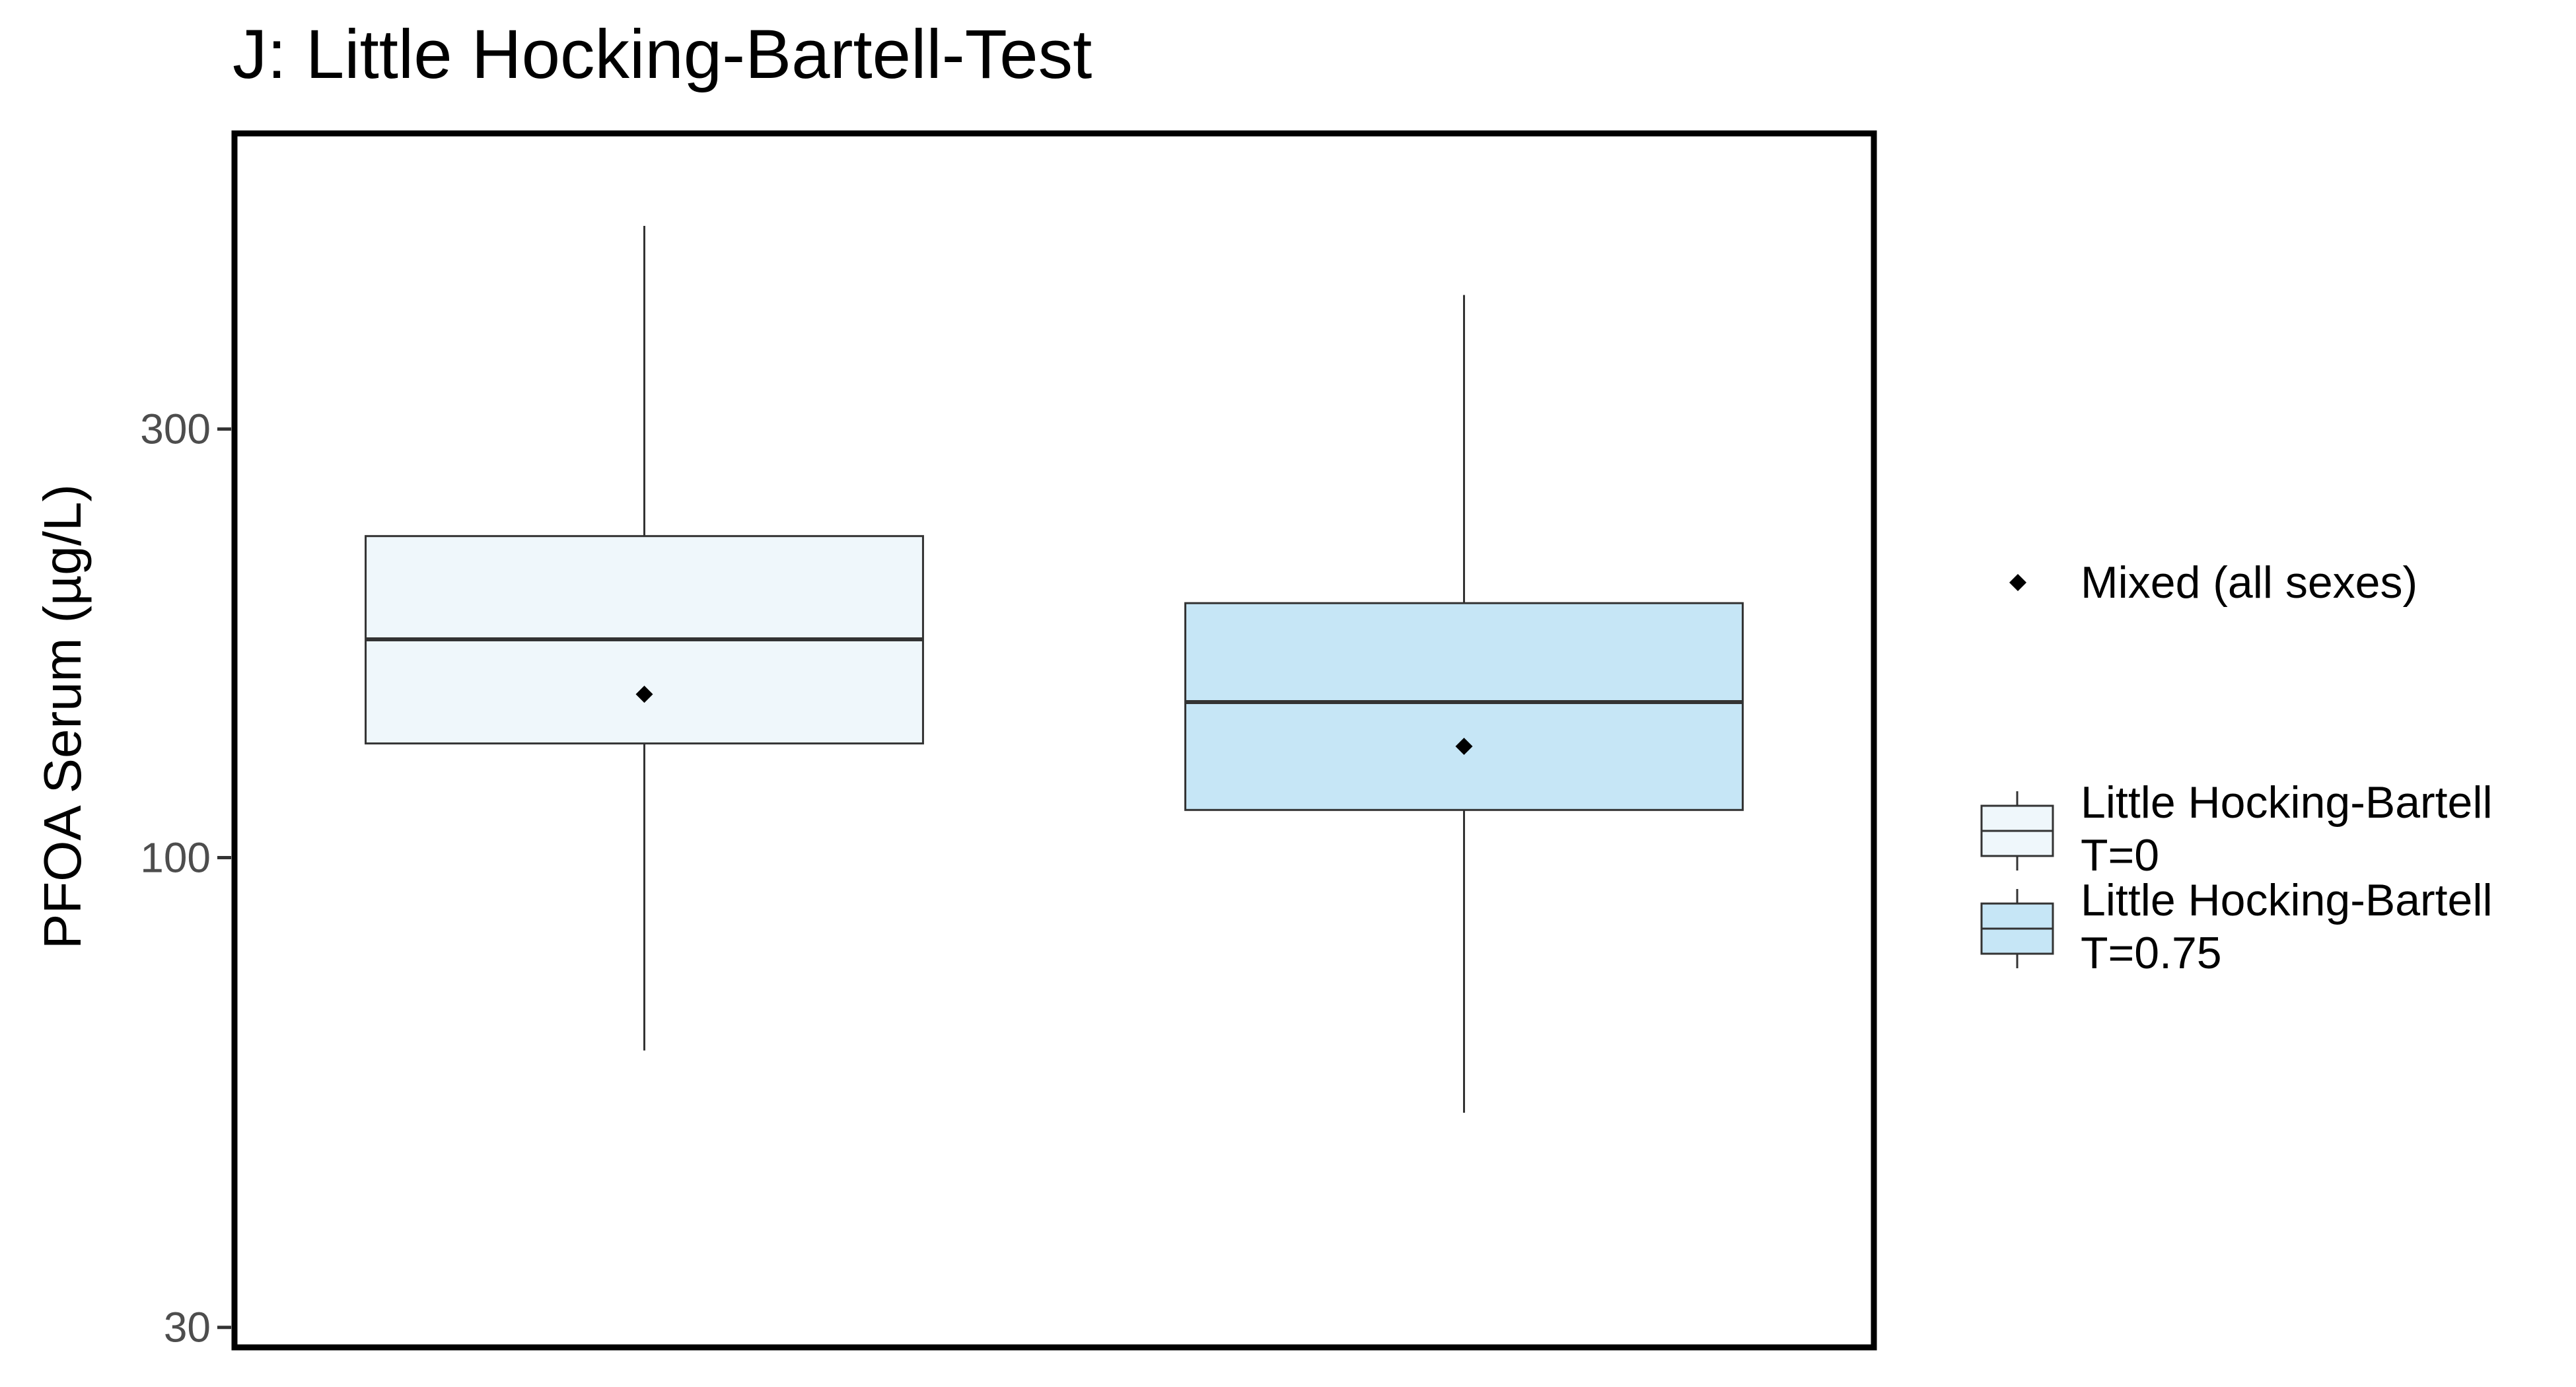 The width and height of the screenshot is (2576, 1387). What do you see at coordinates (2249, 582) in the screenshot?
I see `legend-mean-label: Mixed (all sexes)` at bounding box center [2249, 582].